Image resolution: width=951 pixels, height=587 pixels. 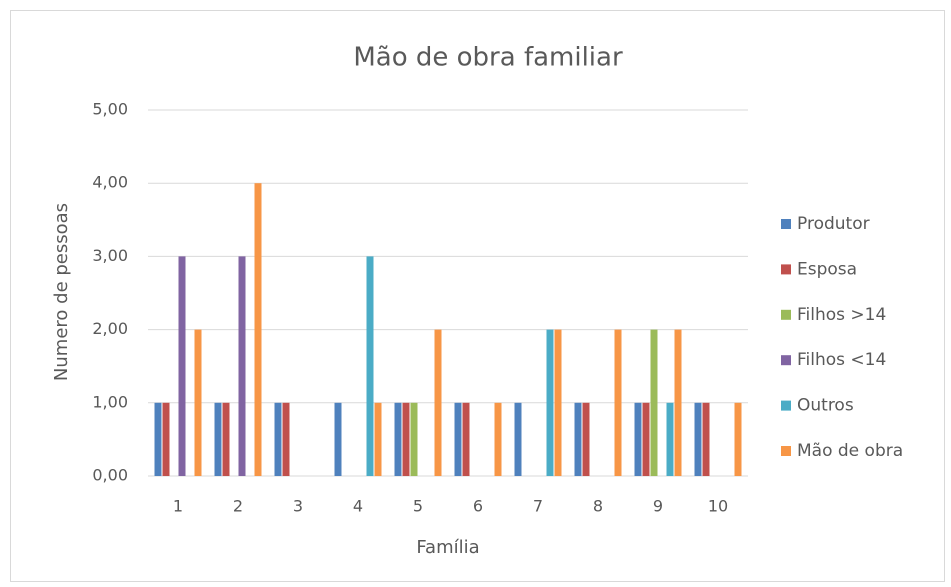 I want to click on x-tick-label: 5, so click(x=418, y=506).